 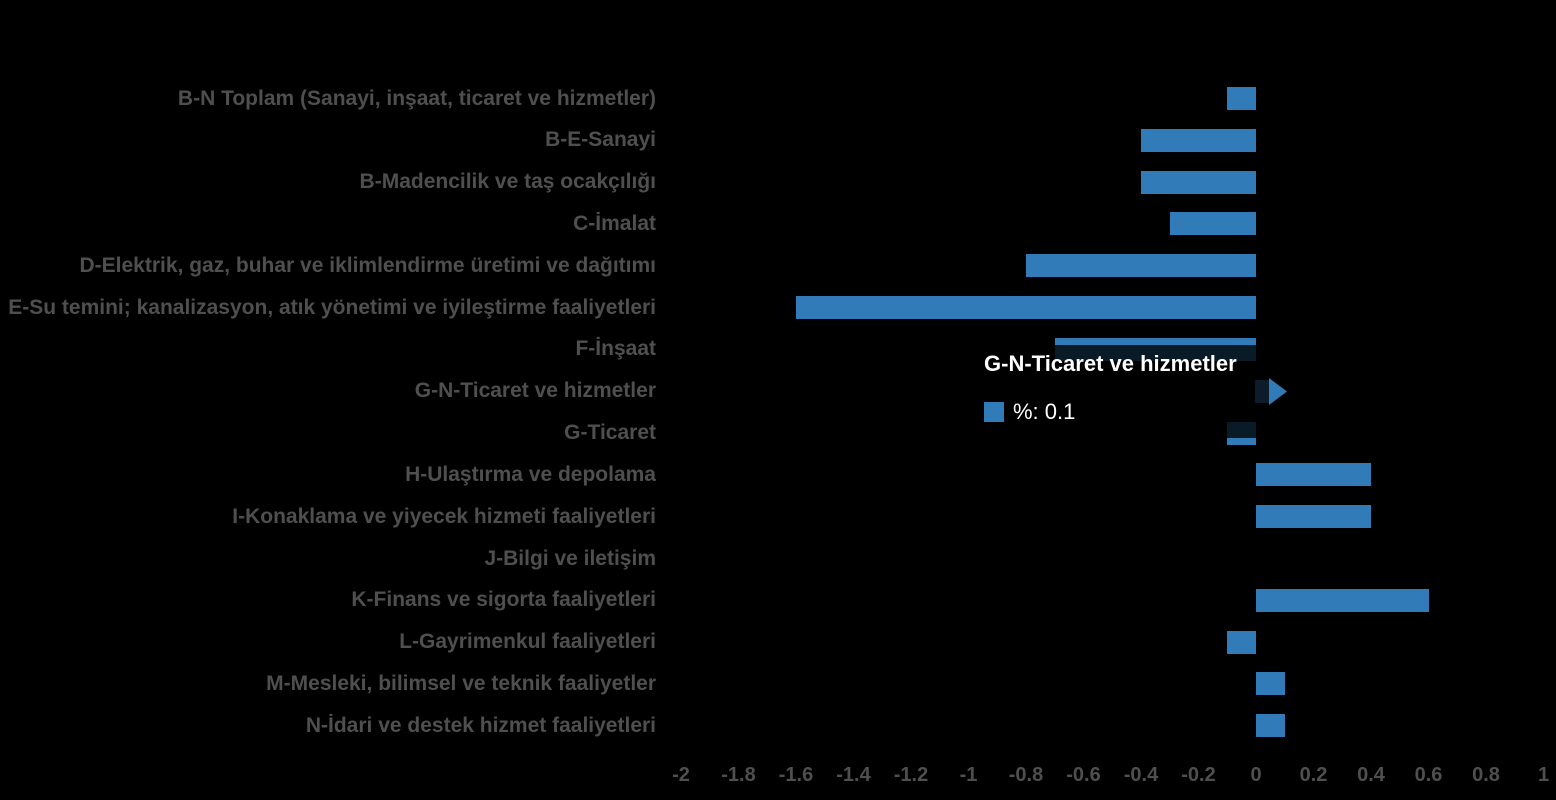 I want to click on category-label: G-Ticaret, so click(x=610, y=433).